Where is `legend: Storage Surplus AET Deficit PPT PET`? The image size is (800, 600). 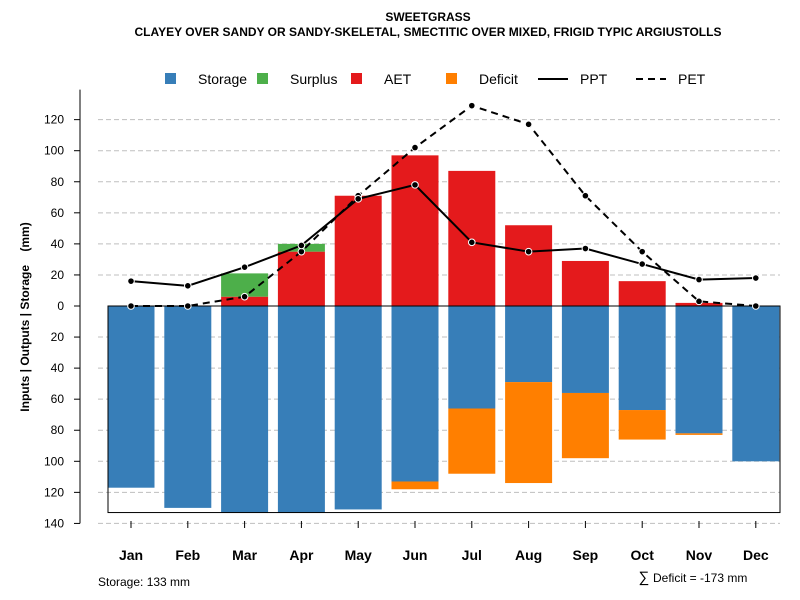 legend: Storage Surplus AET Deficit PPT PET is located at coordinates (435, 79).